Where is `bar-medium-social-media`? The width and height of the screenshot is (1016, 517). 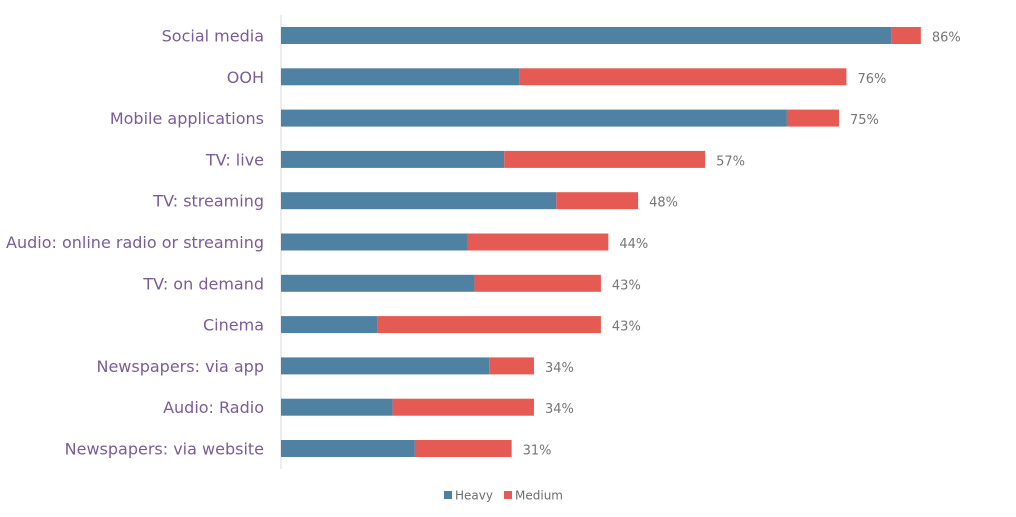
bar-medium-social-media is located at coordinates (906, 35).